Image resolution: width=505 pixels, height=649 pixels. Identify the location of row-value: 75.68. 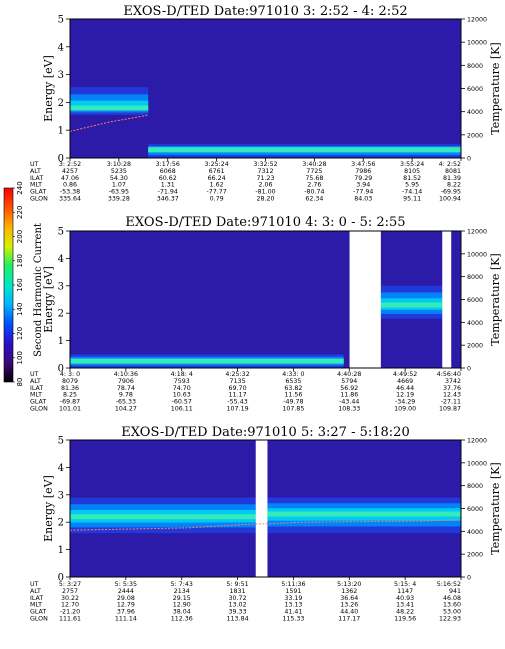
(314, 178).